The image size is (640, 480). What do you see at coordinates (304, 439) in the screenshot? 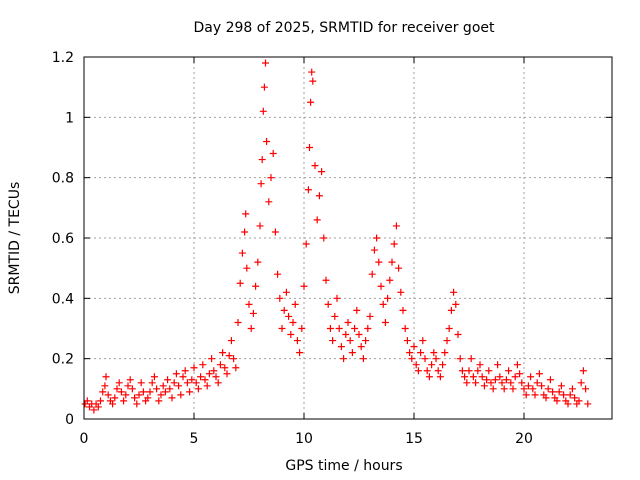
I see `x-tick-label: 10` at bounding box center [304, 439].